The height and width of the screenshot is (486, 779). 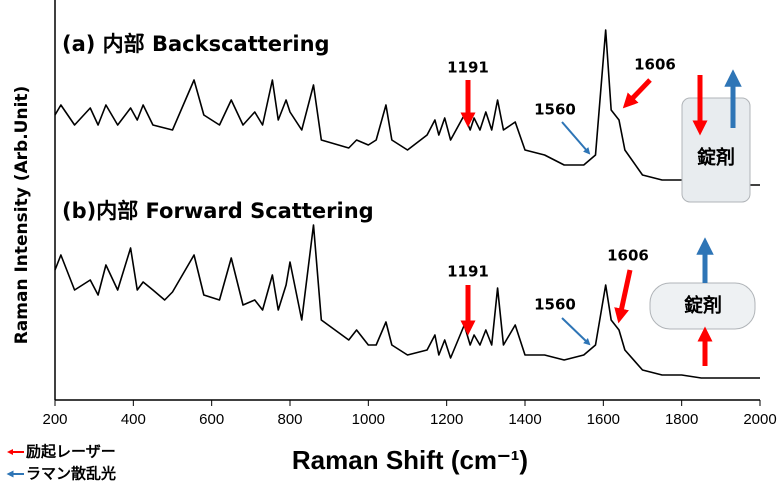 What do you see at coordinates (603, 419) in the screenshot?
I see `x-tick-label: 1600` at bounding box center [603, 419].